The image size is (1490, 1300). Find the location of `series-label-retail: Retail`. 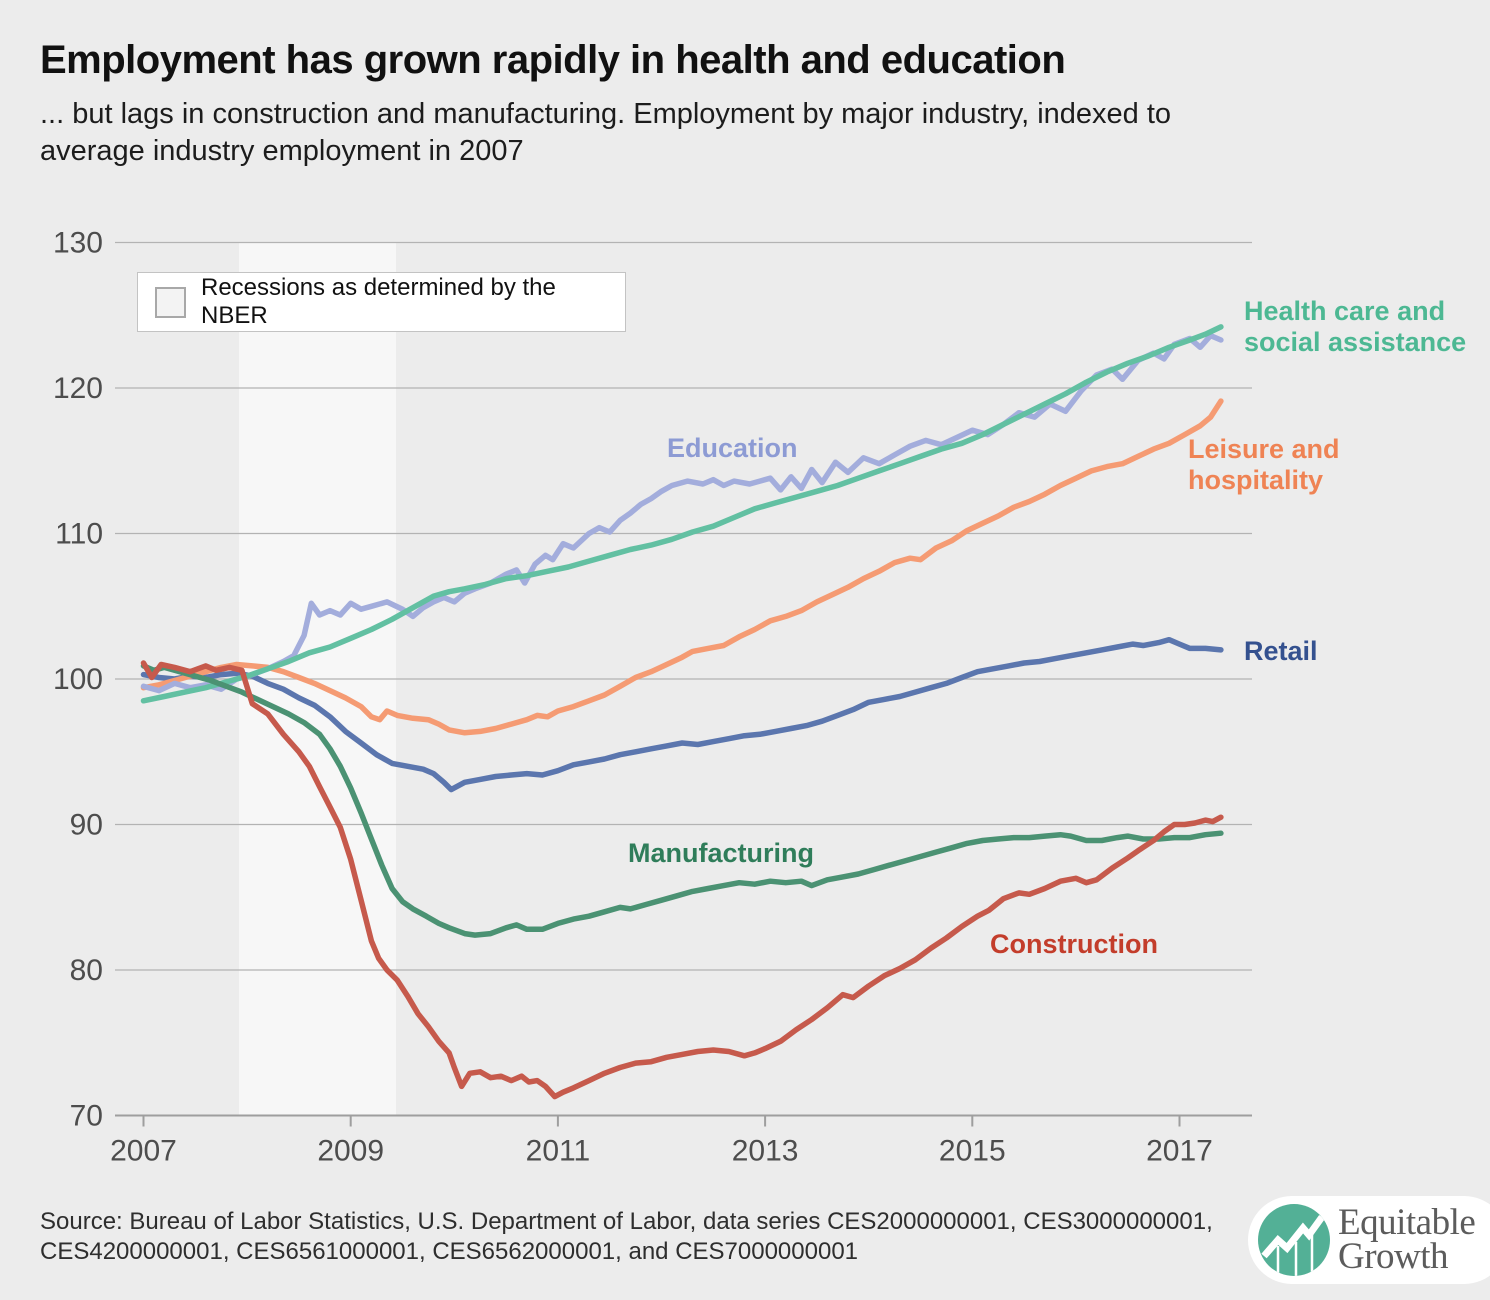

series-label-retail: Retail is located at coordinates (1281, 651).